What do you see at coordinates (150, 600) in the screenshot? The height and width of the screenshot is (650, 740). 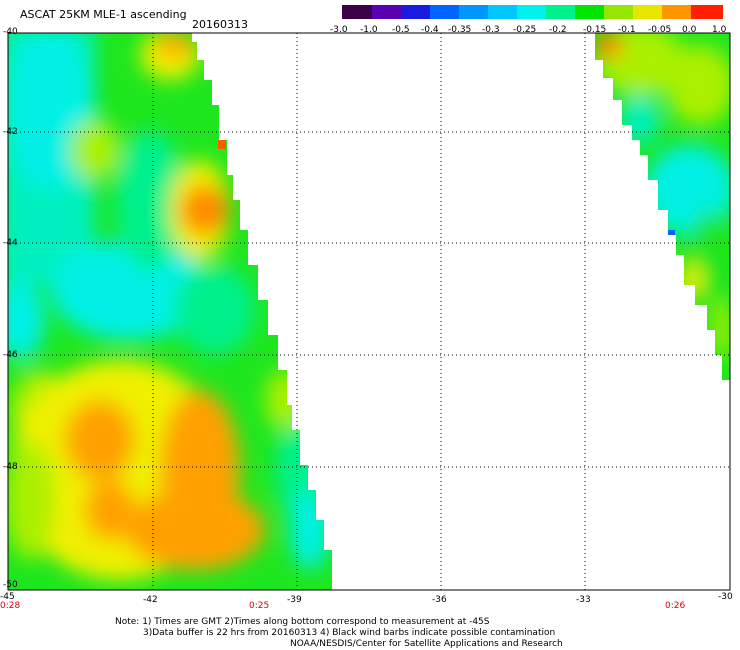 I see `lon-label: -42` at bounding box center [150, 600].